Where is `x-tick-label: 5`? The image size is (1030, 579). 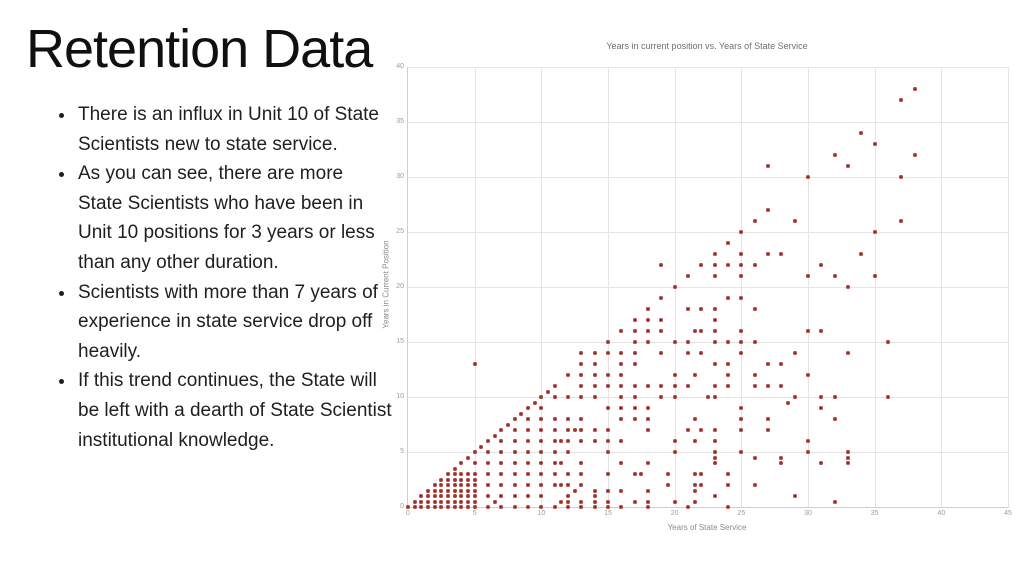 x-tick-label: 5 is located at coordinates (474, 513).